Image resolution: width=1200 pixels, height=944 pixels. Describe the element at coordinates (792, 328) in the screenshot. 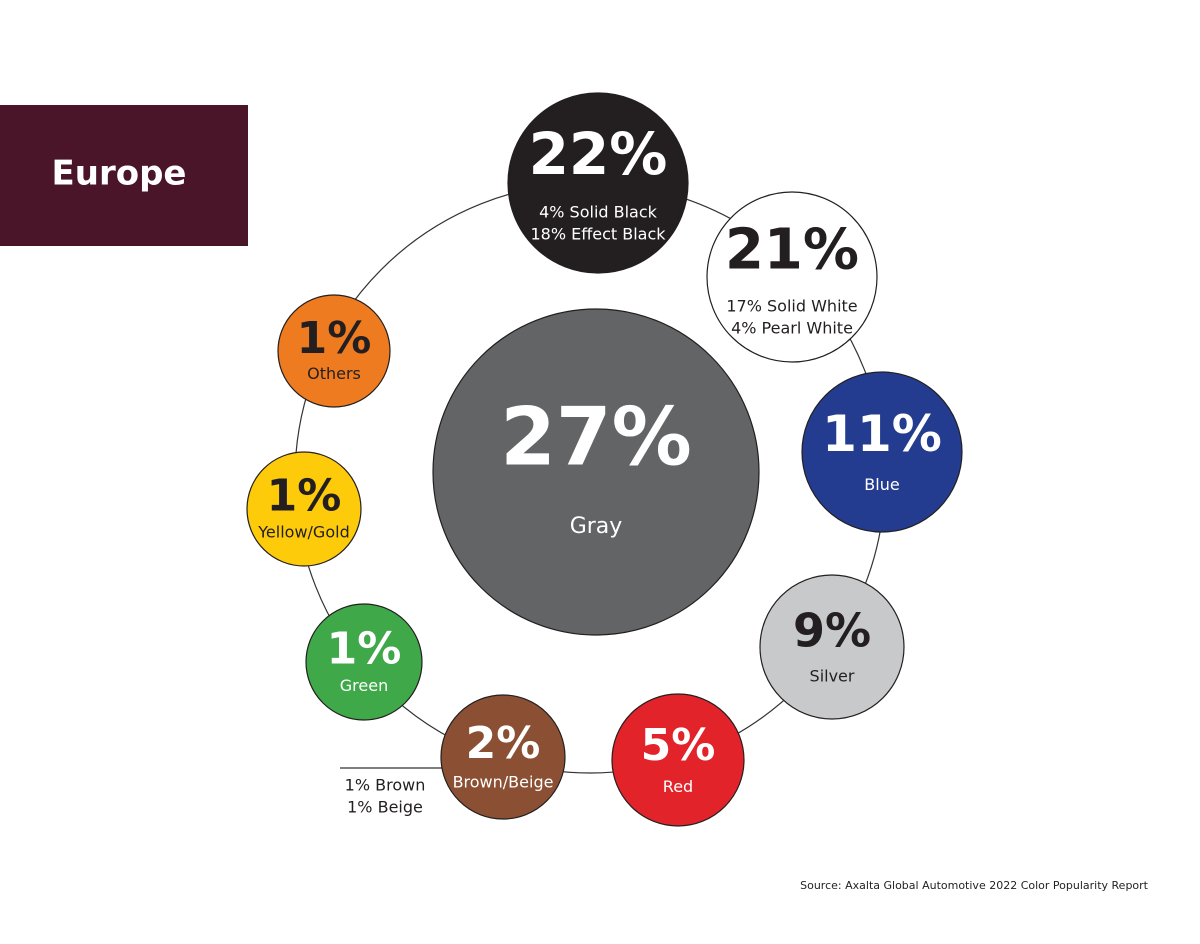

I see `detail-label: 4% Pearl White` at that location.